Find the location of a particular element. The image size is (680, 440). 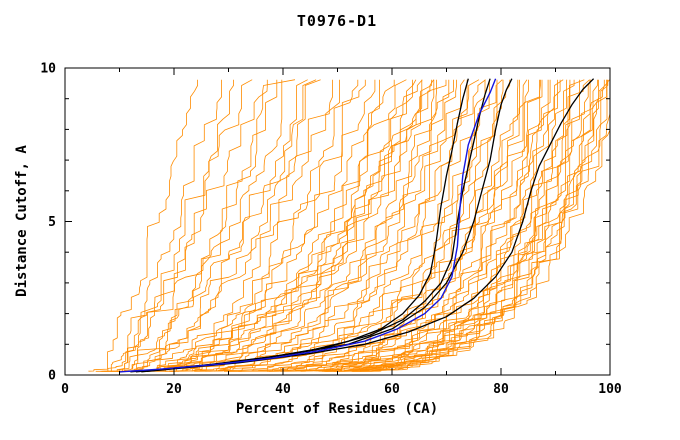

x-tick-label: 60 is located at coordinates (392, 389).